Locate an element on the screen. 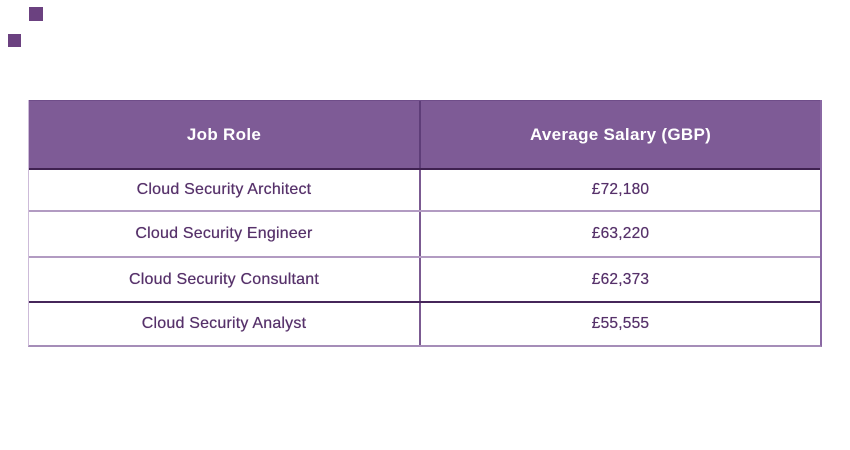 This screenshot has height=450, width=850. cell-job-role: Cloud Security Architect is located at coordinates (225, 190).